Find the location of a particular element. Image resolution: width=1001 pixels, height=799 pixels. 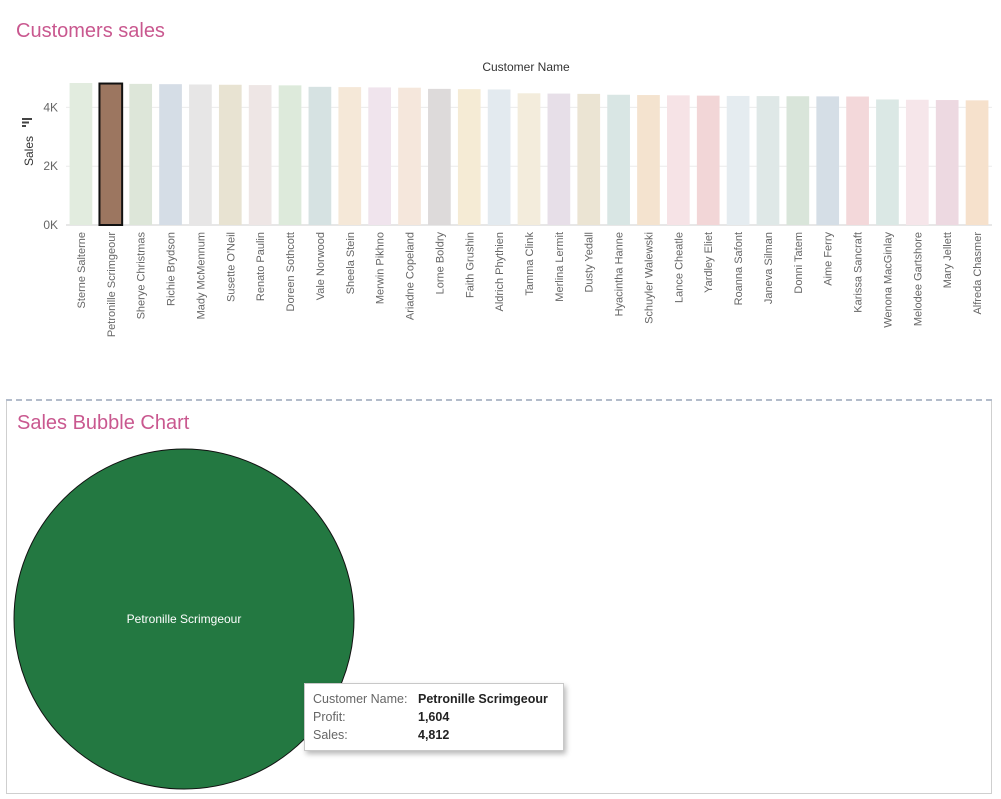

x-tick-label: Roanna Safont is located at coordinates (739, 268).